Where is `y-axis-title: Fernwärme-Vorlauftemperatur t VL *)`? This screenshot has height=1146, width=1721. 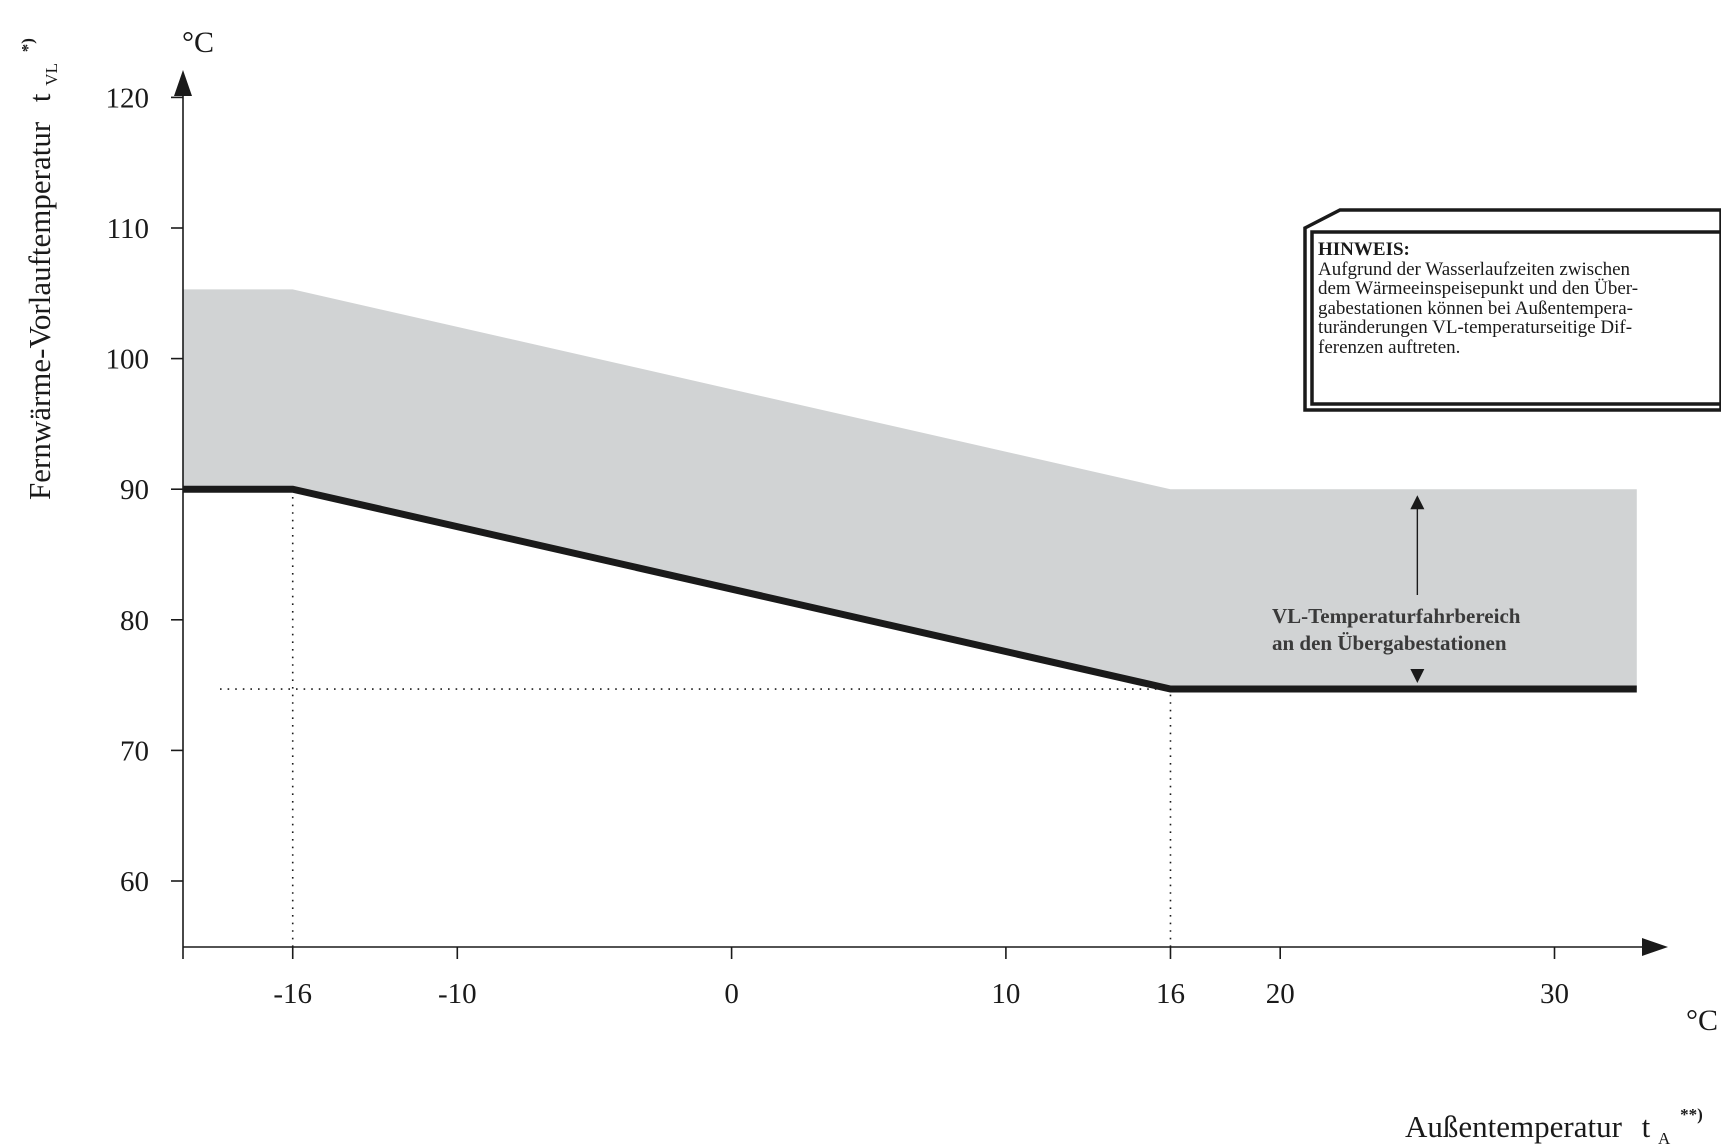 y-axis-title: Fernwärme-Vorlauftemperatur t VL *) is located at coordinates (41, 269).